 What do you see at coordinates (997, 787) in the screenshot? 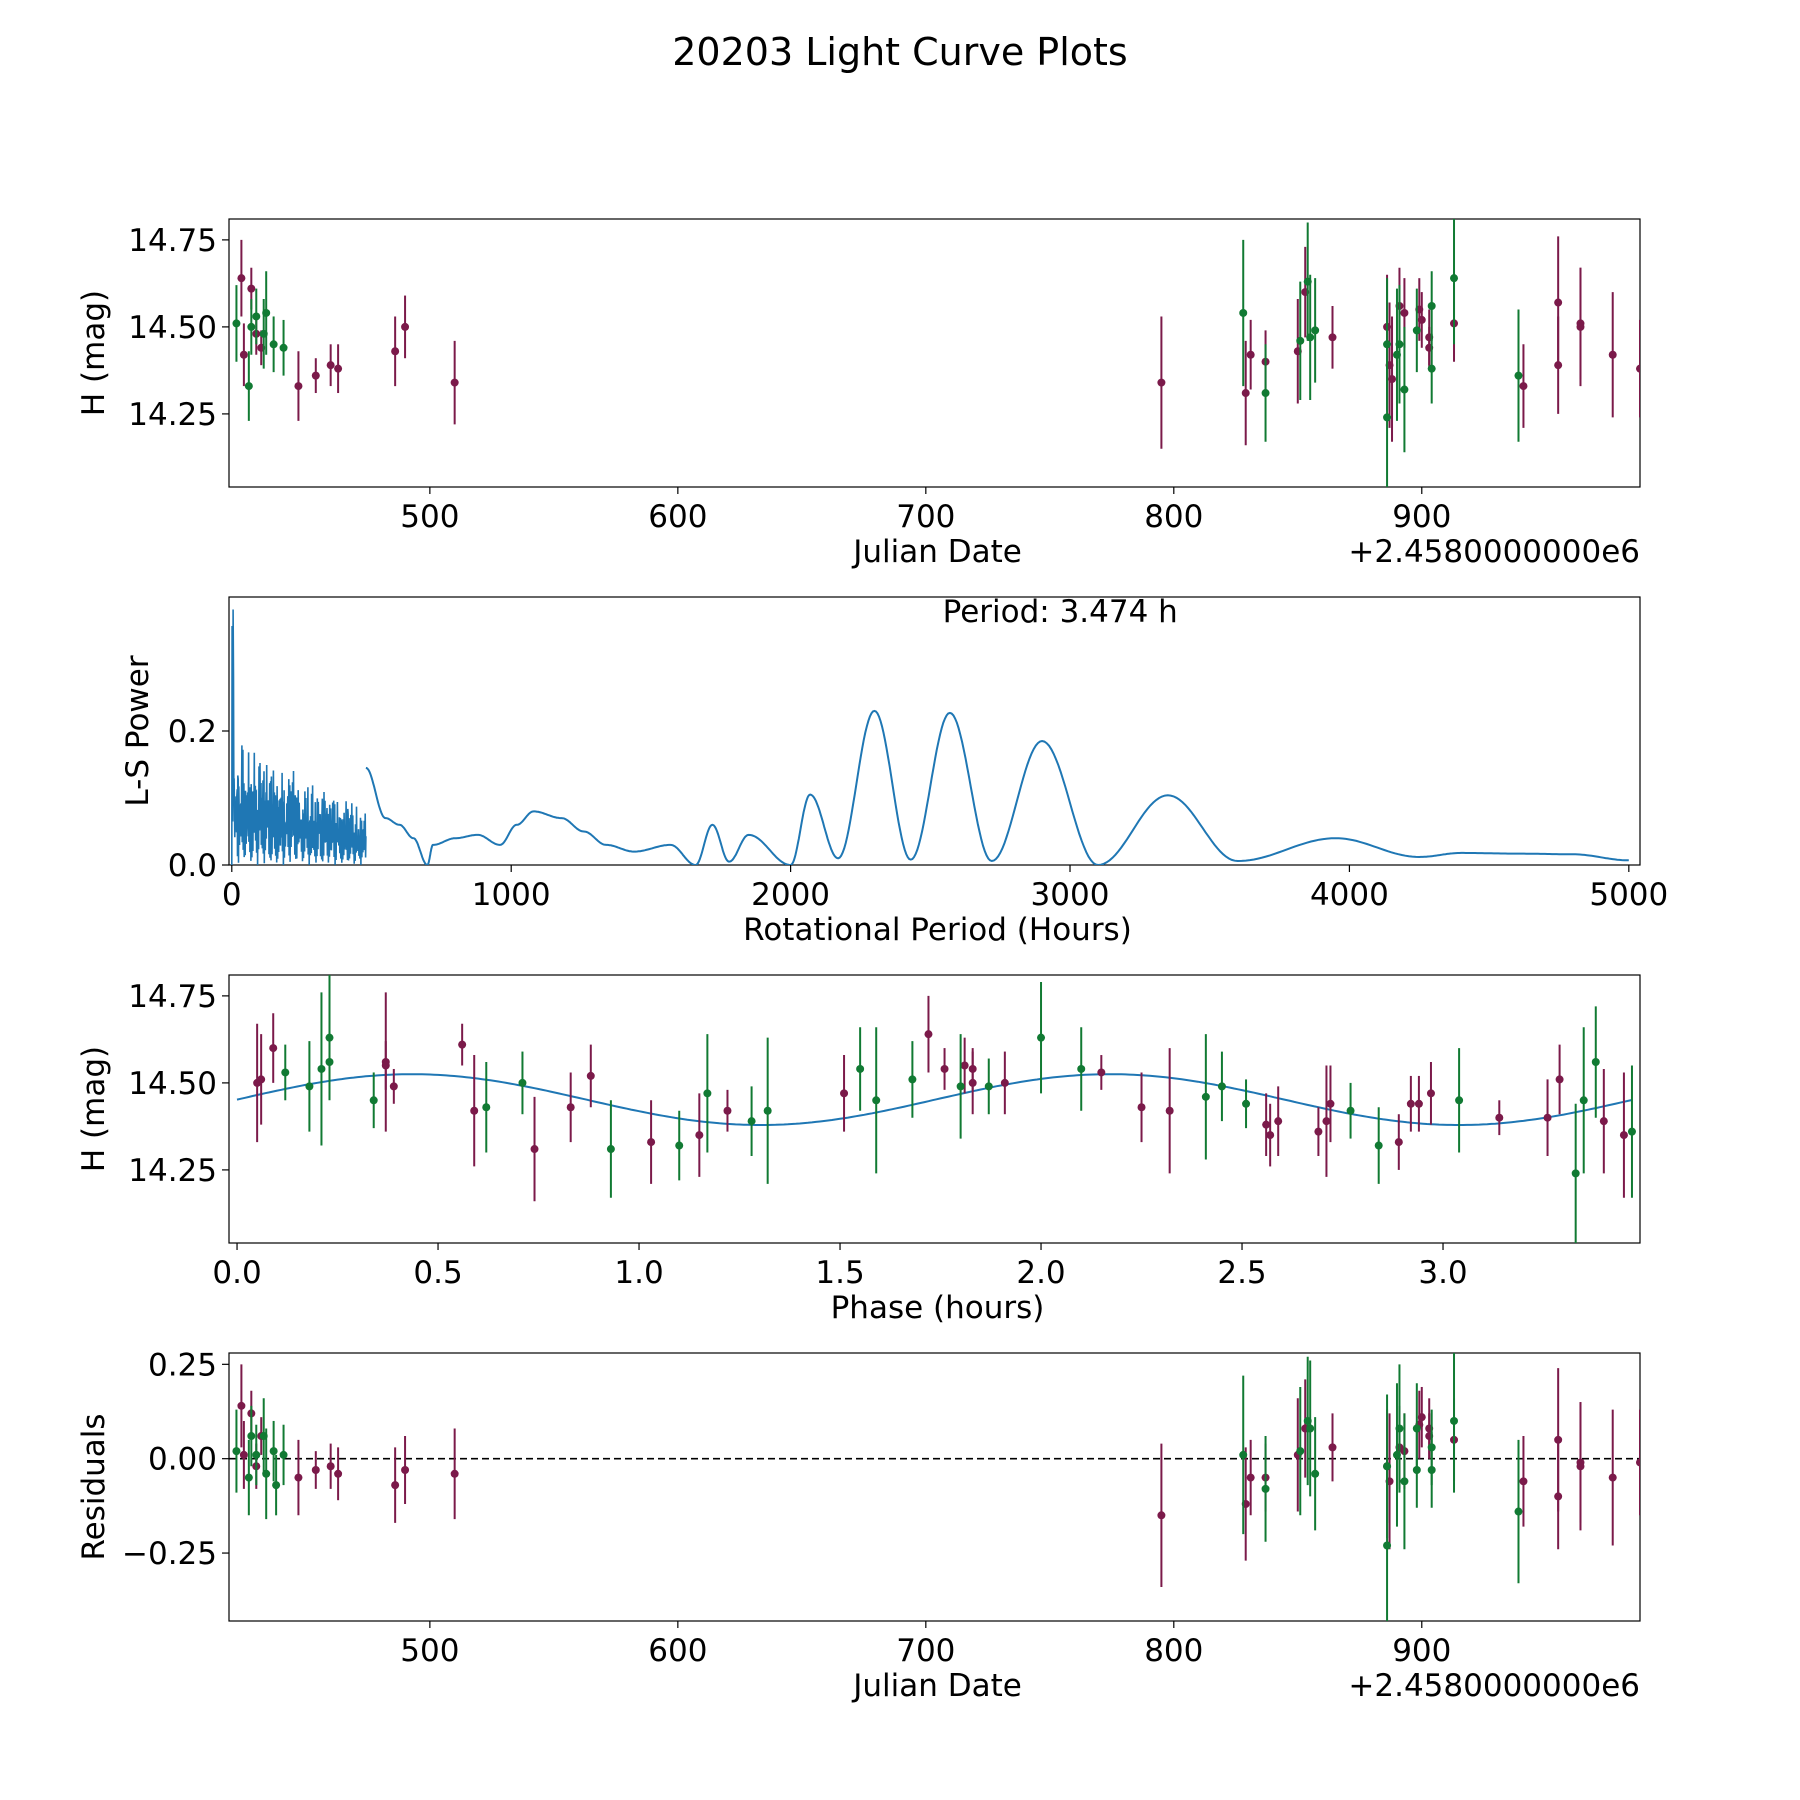
I see `power-curve-long-period` at bounding box center [997, 787].